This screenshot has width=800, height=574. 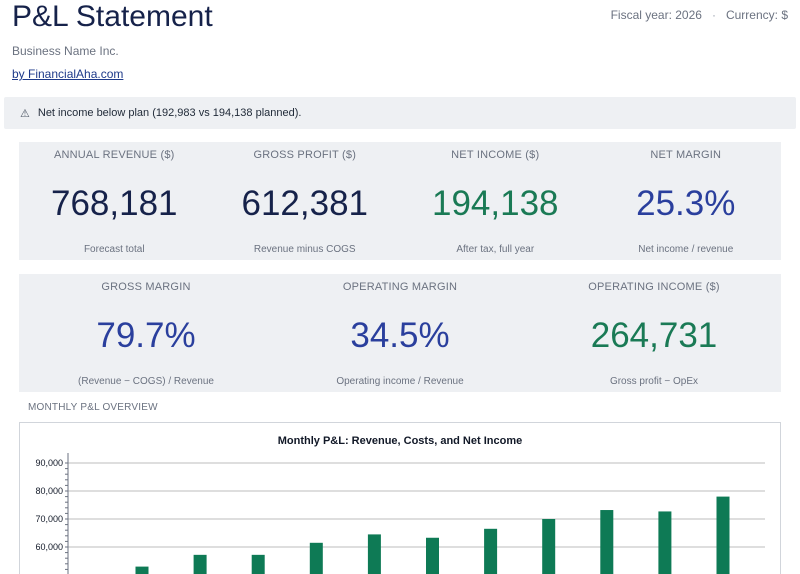 What do you see at coordinates (49, 519) in the screenshot?
I see `y-tick-label: 70,000` at bounding box center [49, 519].